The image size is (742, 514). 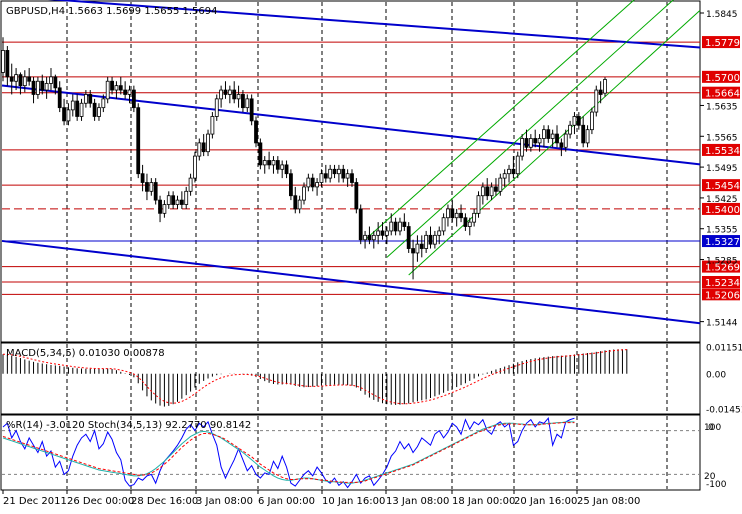 I want to click on time-tick-label: 10 Jan 16:00, so click(x=353, y=501).